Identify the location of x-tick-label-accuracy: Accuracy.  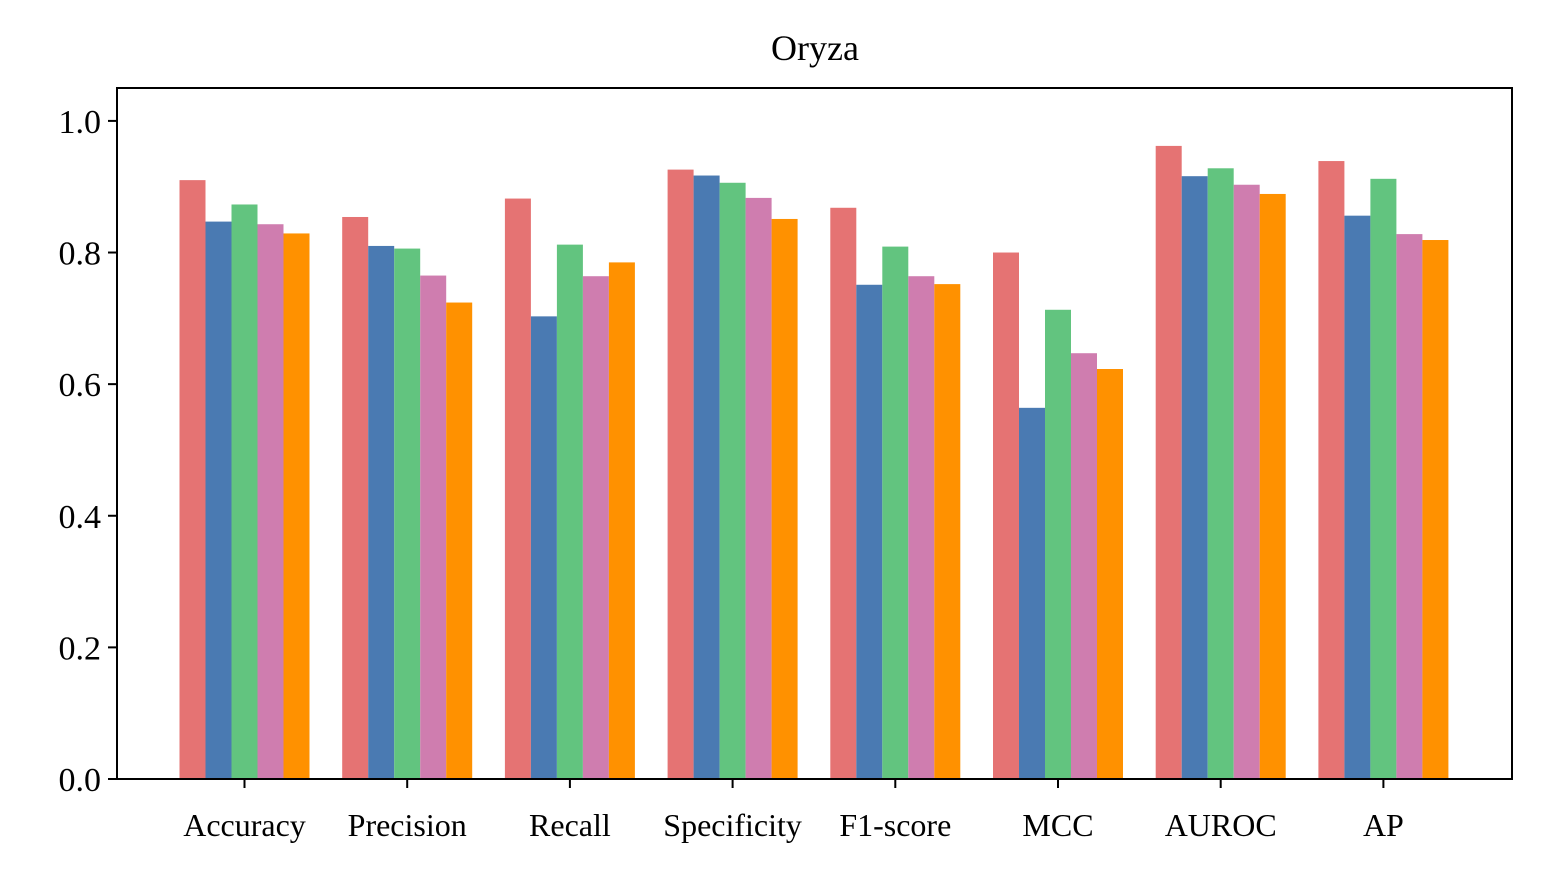
(244, 825).